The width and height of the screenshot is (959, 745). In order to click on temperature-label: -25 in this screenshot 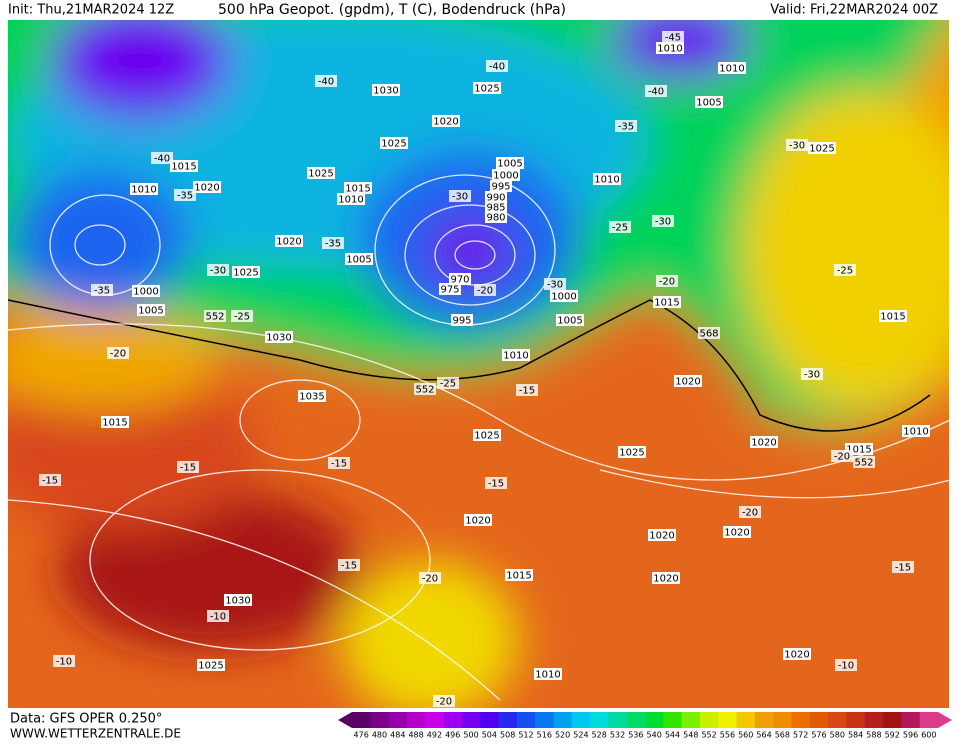, I will do `click(845, 271)`.